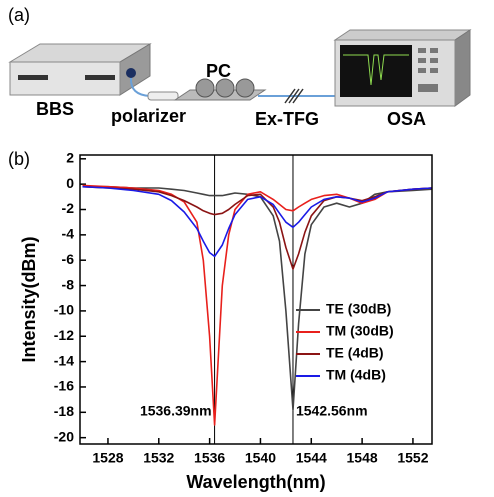 The width and height of the screenshot is (494, 497). I want to click on y-tick-label: 0, so click(70, 183).